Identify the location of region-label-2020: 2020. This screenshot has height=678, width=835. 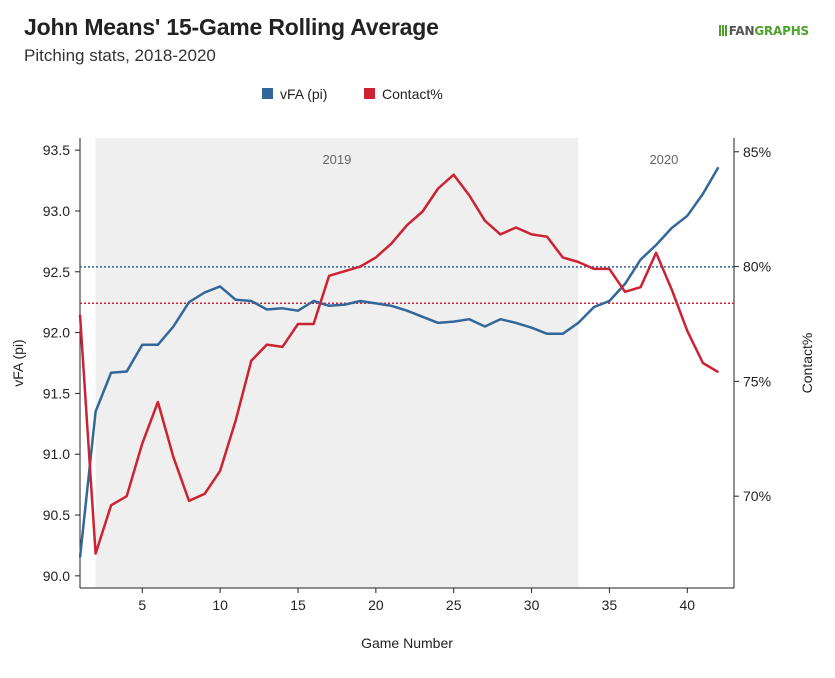
(663, 159).